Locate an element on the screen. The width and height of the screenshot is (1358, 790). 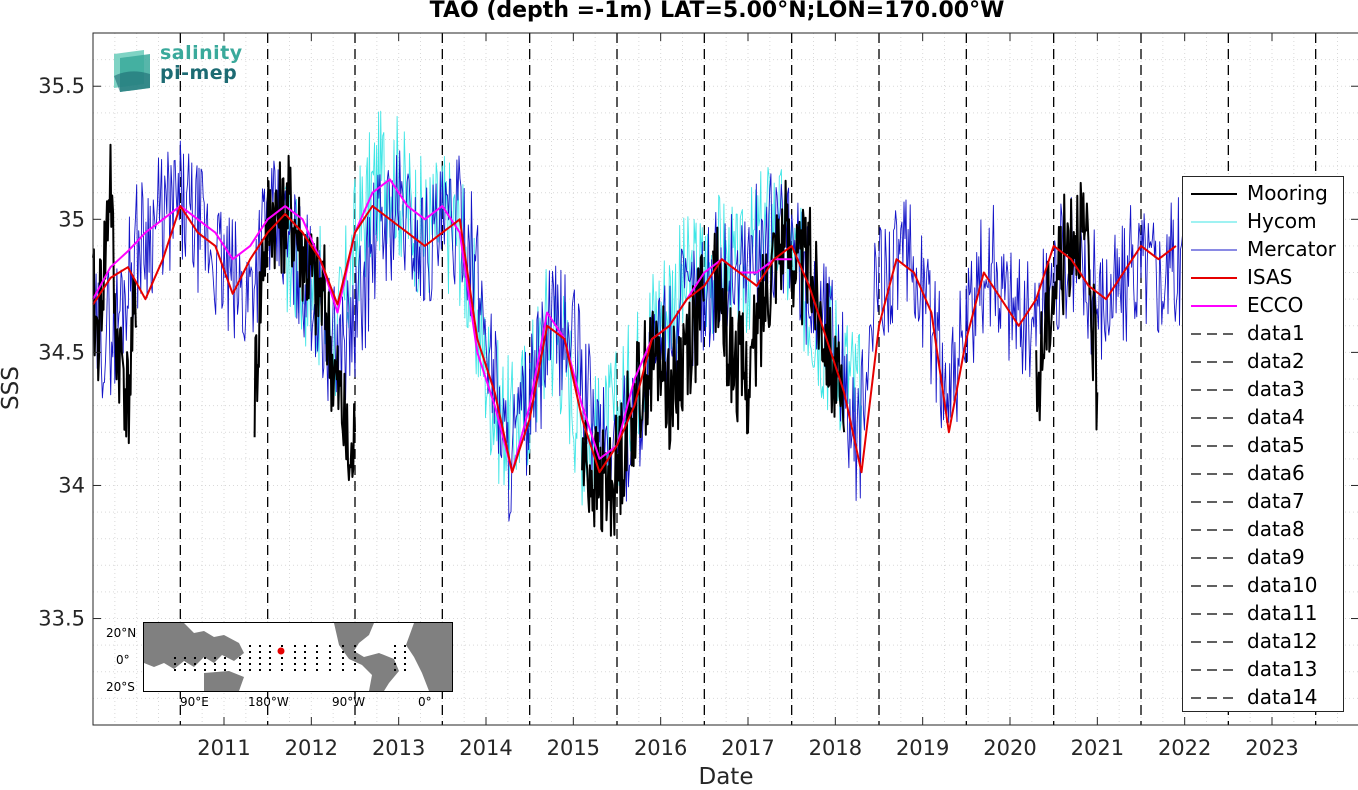
legend-item-data4: data4 is located at coordinates (1266, 418).